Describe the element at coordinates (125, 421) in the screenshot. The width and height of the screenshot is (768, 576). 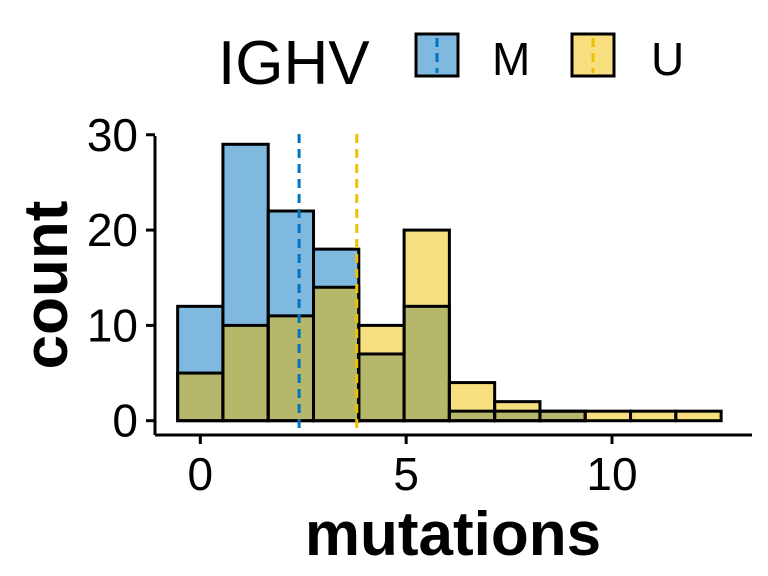
I see `y-tick-label-0: 0` at that location.